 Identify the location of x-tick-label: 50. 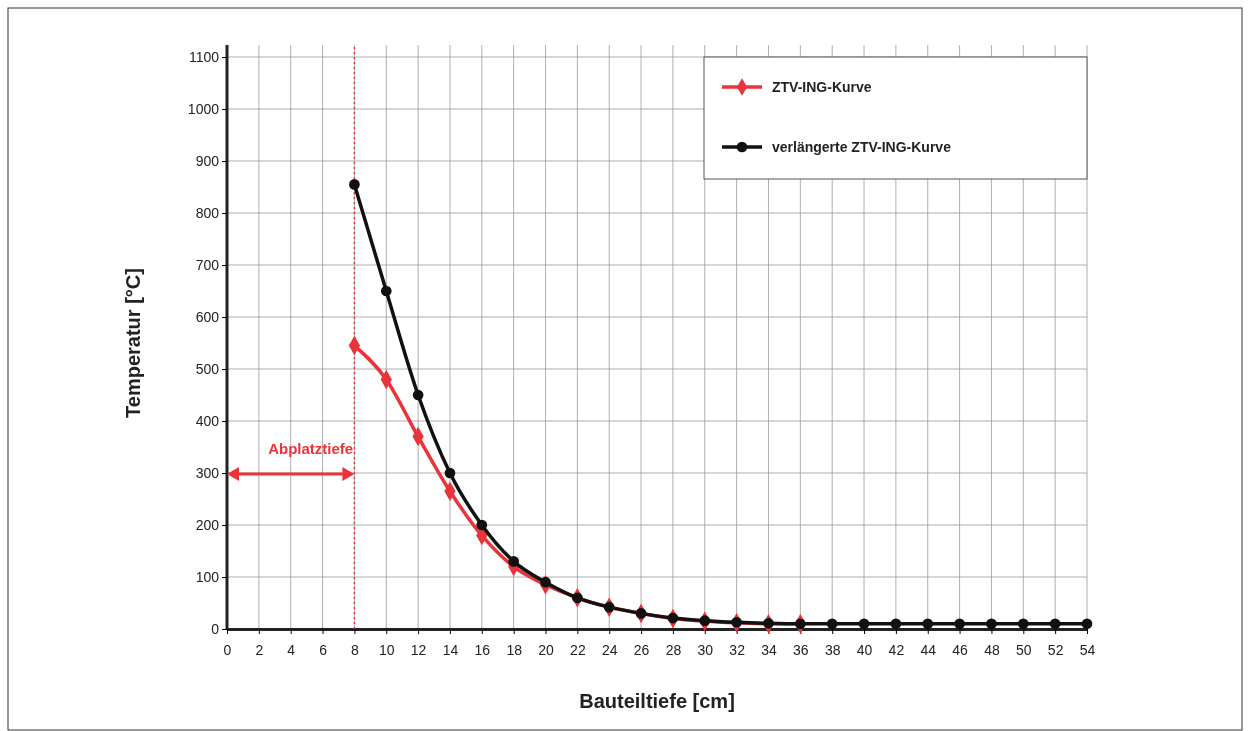
(1024, 650).